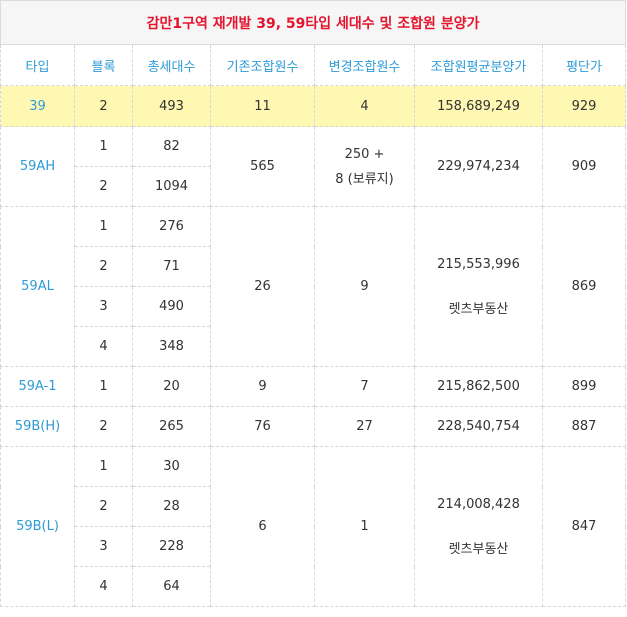 The height and width of the screenshot is (617, 627). Describe the element at coordinates (37, 526) in the screenshot. I see `type-cell: 59B(L)` at that location.